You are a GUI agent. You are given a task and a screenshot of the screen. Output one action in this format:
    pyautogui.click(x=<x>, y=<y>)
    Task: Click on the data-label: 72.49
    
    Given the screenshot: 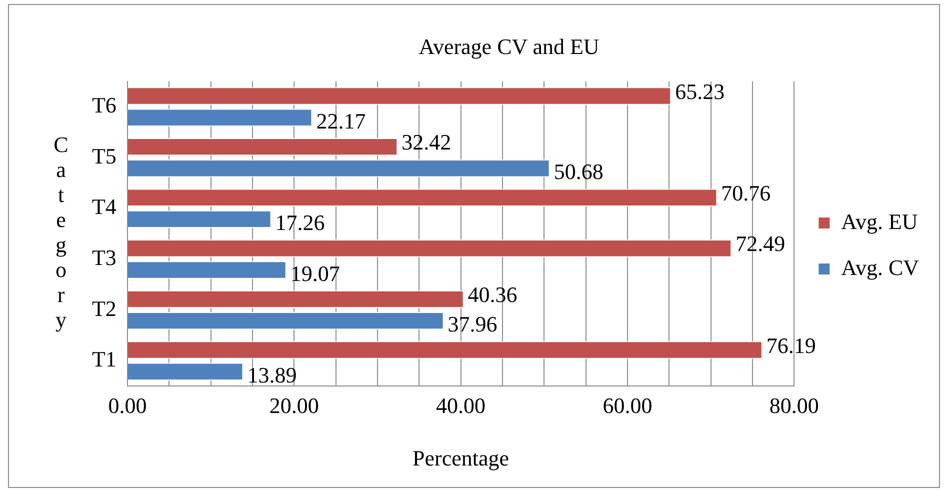 What is the action you would take?
    pyautogui.click(x=761, y=243)
    